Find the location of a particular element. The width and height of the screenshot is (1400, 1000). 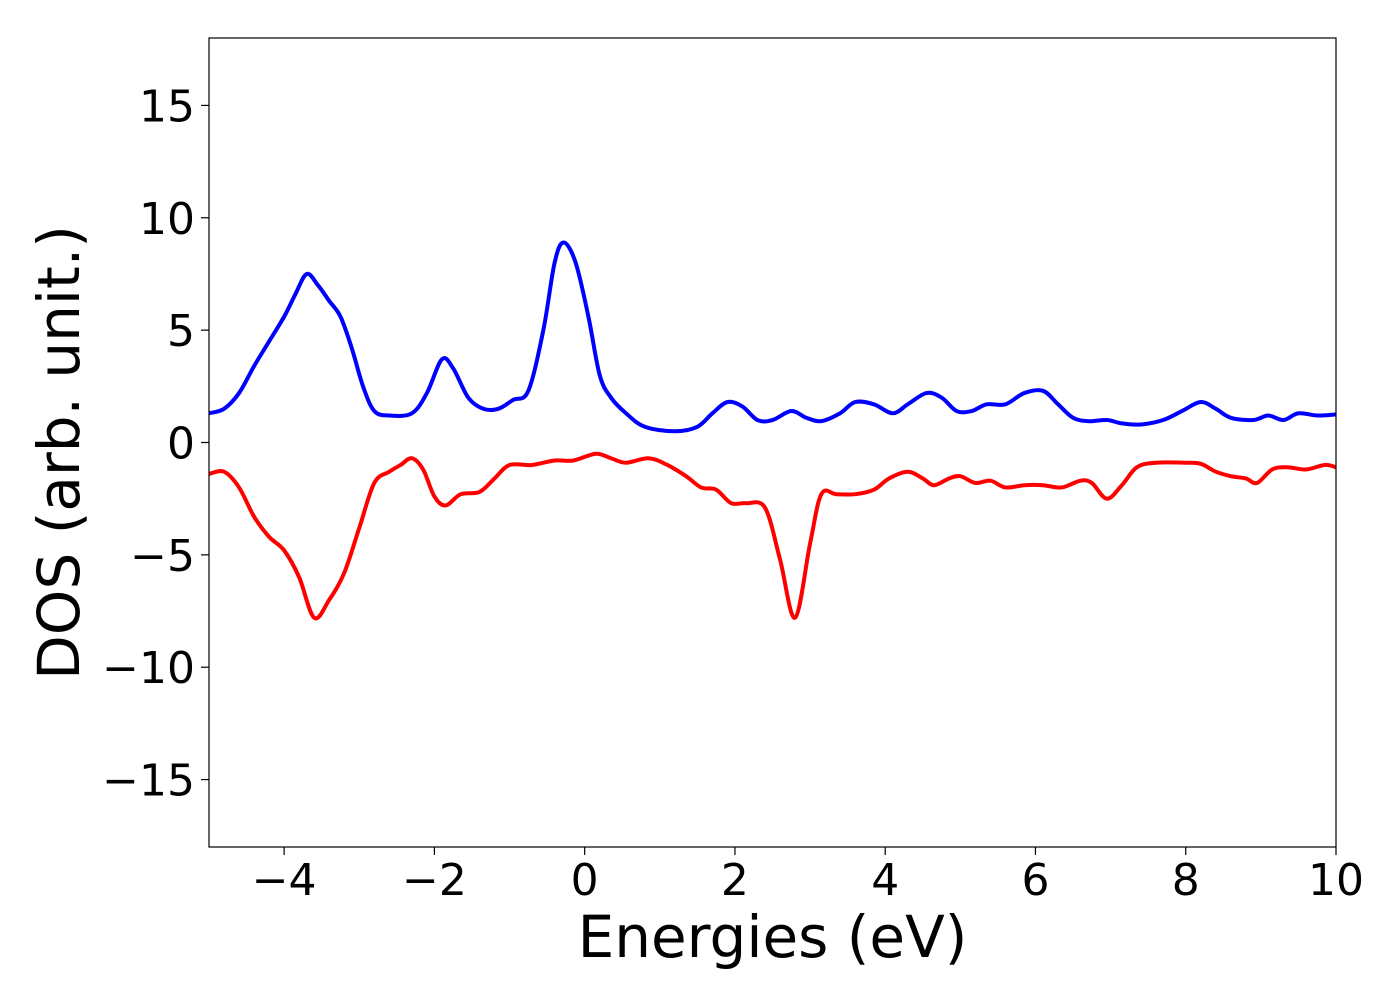

x-tick-label: 4 is located at coordinates (885, 880).